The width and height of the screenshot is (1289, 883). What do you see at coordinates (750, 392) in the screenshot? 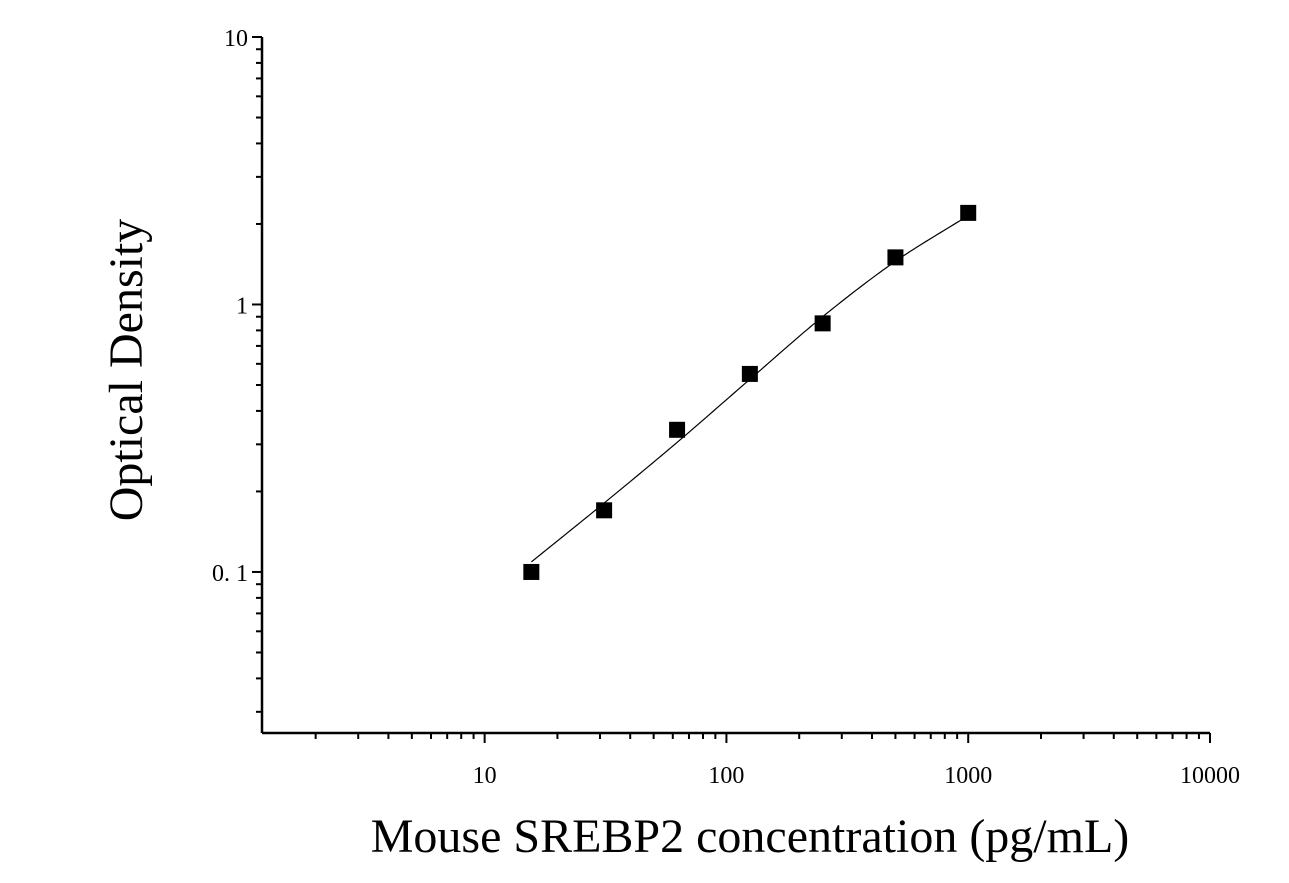
I see `data-points` at bounding box center [750, 392].